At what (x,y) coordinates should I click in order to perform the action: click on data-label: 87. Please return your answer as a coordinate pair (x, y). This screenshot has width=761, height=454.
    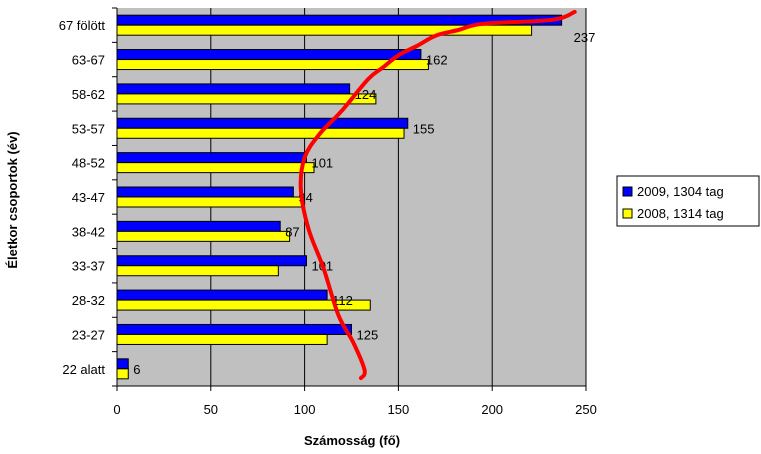
    Looking at the image, I should click on (292, 231).